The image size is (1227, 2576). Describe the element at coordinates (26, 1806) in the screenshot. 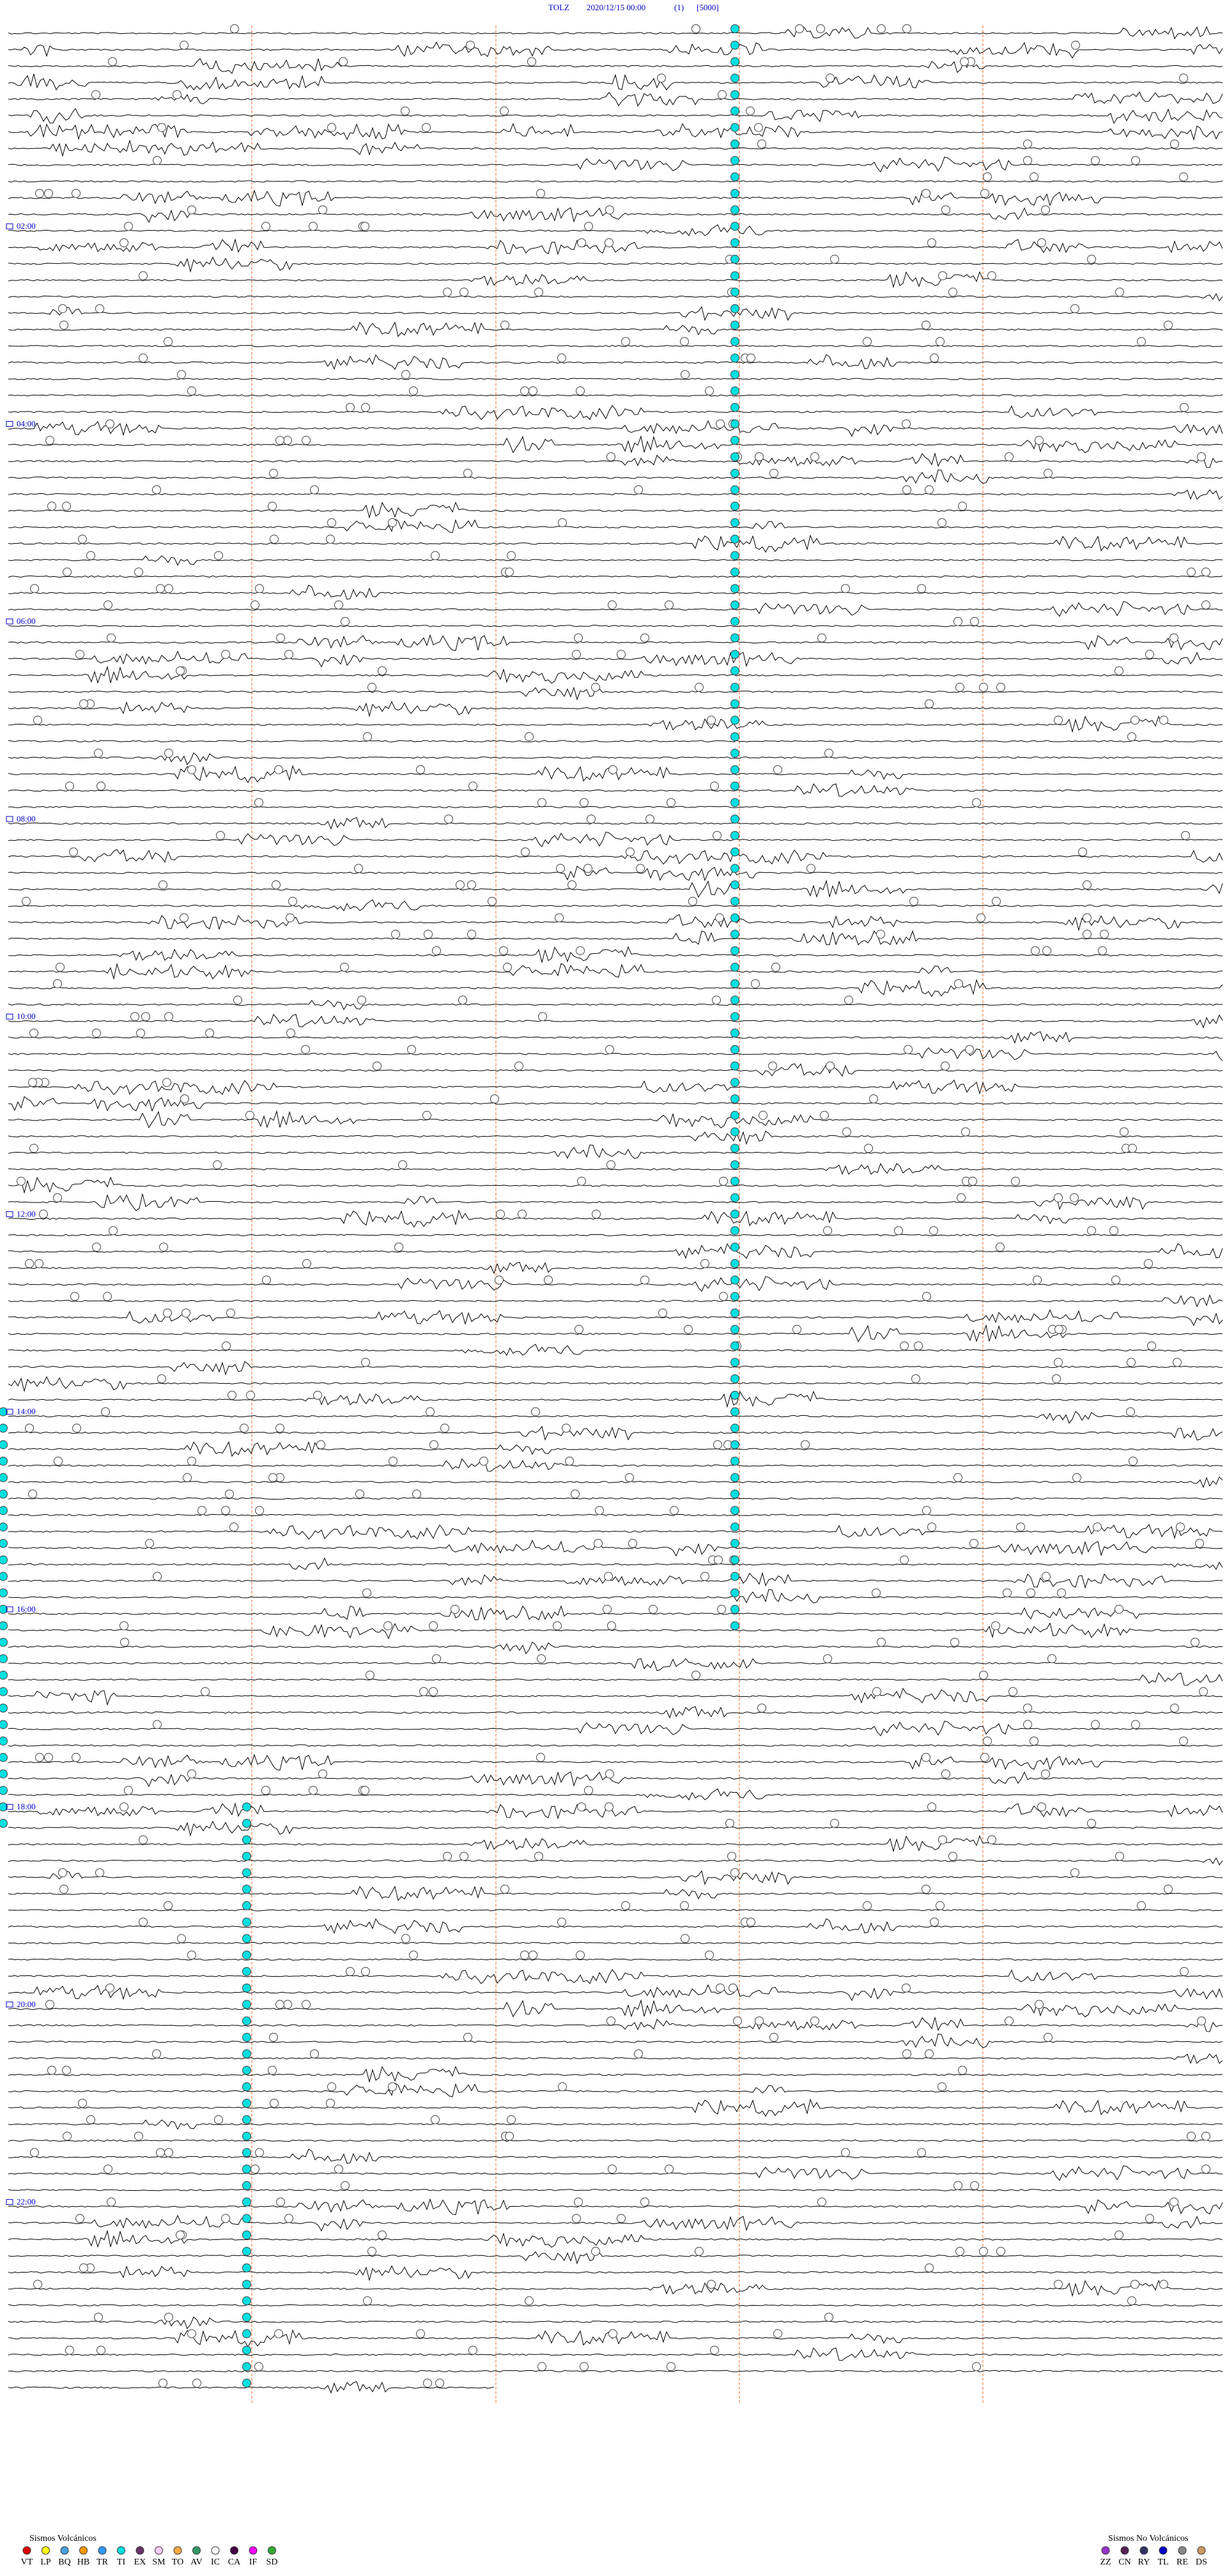

I see `time-label: 18:00` at that location.